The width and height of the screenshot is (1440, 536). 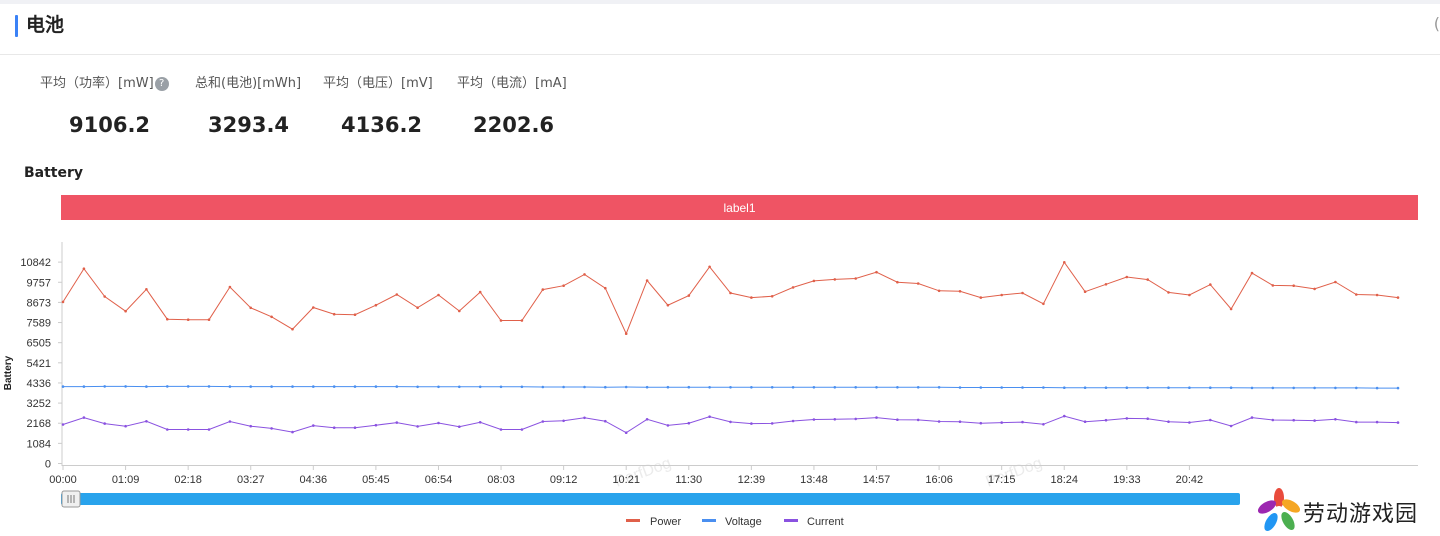 I want to click on legend-label-current: Current, so click(x=825, y=522).